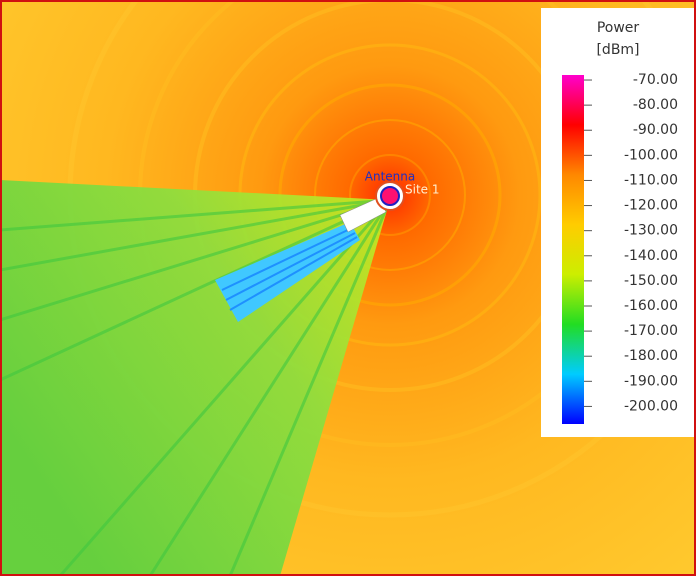  I want to click on antenna-label: Antenna, so click(390, 177).